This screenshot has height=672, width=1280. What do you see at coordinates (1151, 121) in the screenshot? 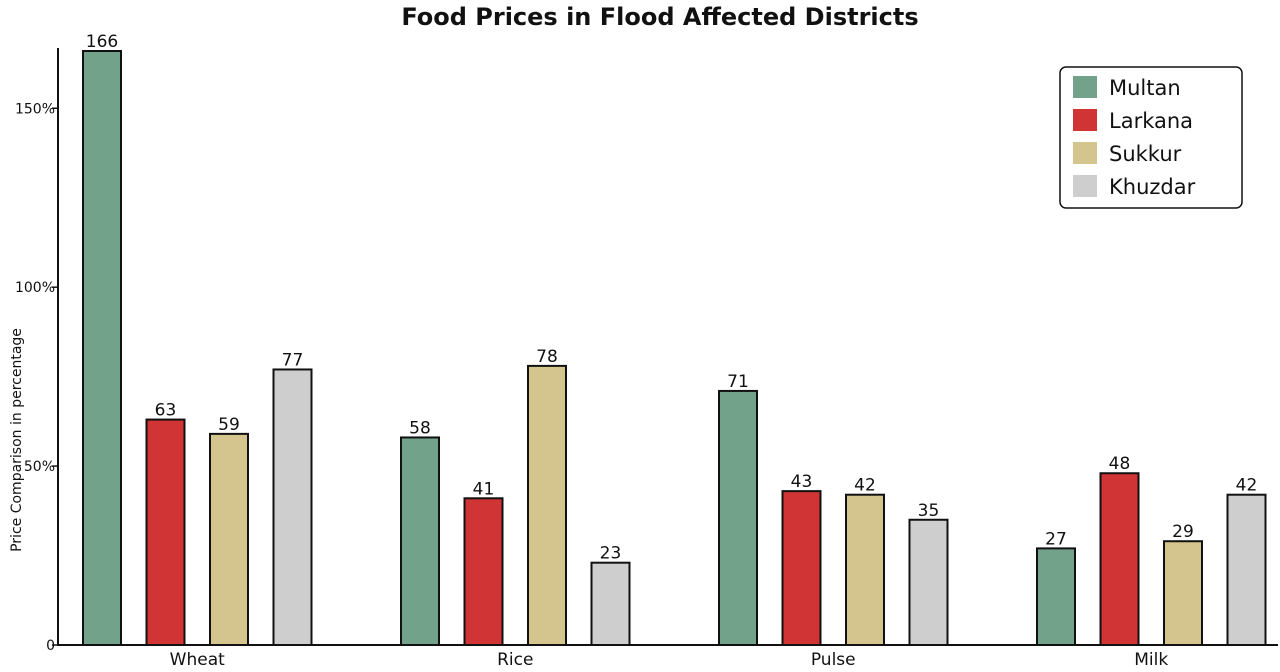
I see `legend-label: Larkana` at bounding box center [1151, 121].